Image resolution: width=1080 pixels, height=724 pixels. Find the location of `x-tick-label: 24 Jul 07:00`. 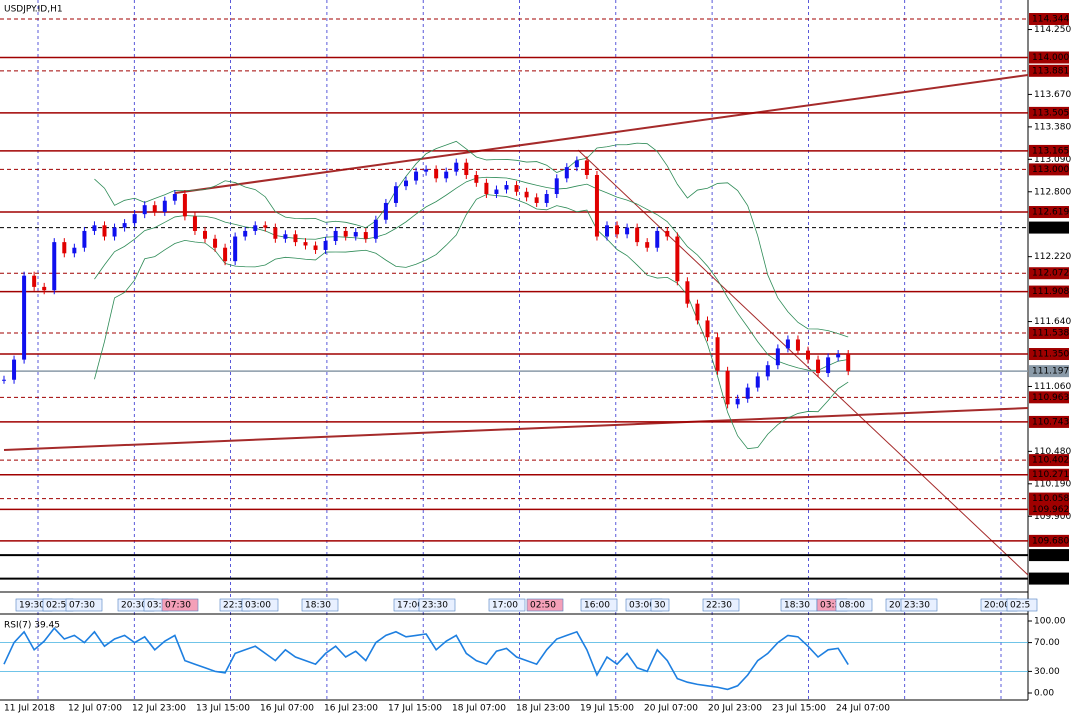

x-tick-label: 24 Jul 07:00 is located at coordinates (863, 709).